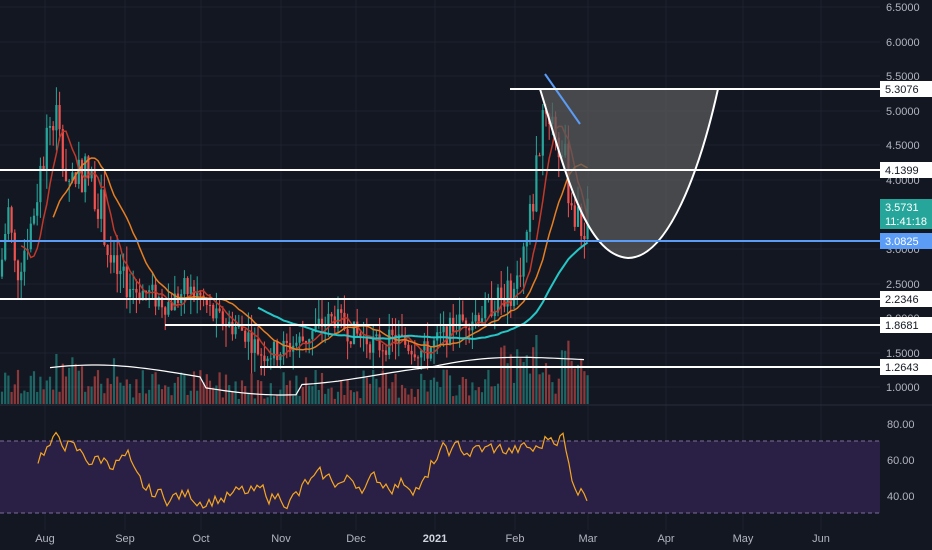 The width and height of the screenshot is (932, 550). Describe the element at coordinates (629, 174) in the screenshot. I see `cup-pattern-drawing` at that location.